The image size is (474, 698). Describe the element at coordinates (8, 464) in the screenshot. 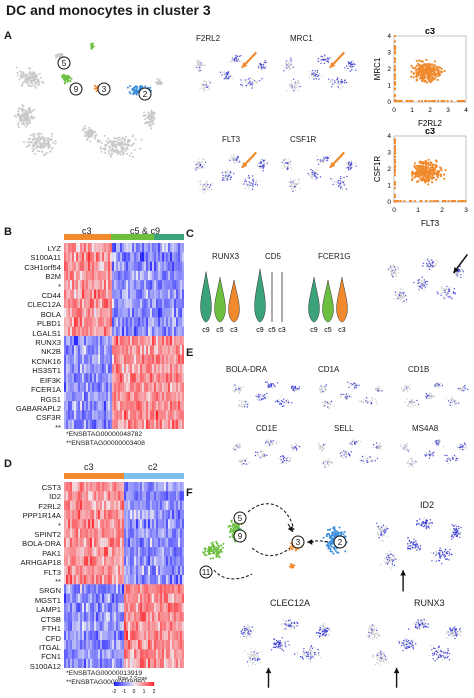

I see `panel-letter-d: D` at that location.